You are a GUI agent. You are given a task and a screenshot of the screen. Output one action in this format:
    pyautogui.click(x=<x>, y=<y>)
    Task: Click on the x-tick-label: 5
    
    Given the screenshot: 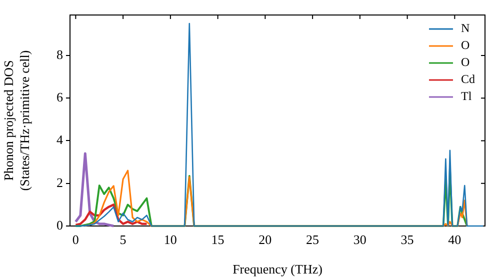 What is the action you would take?
    pyautogui.click(x=123, y=240)
    